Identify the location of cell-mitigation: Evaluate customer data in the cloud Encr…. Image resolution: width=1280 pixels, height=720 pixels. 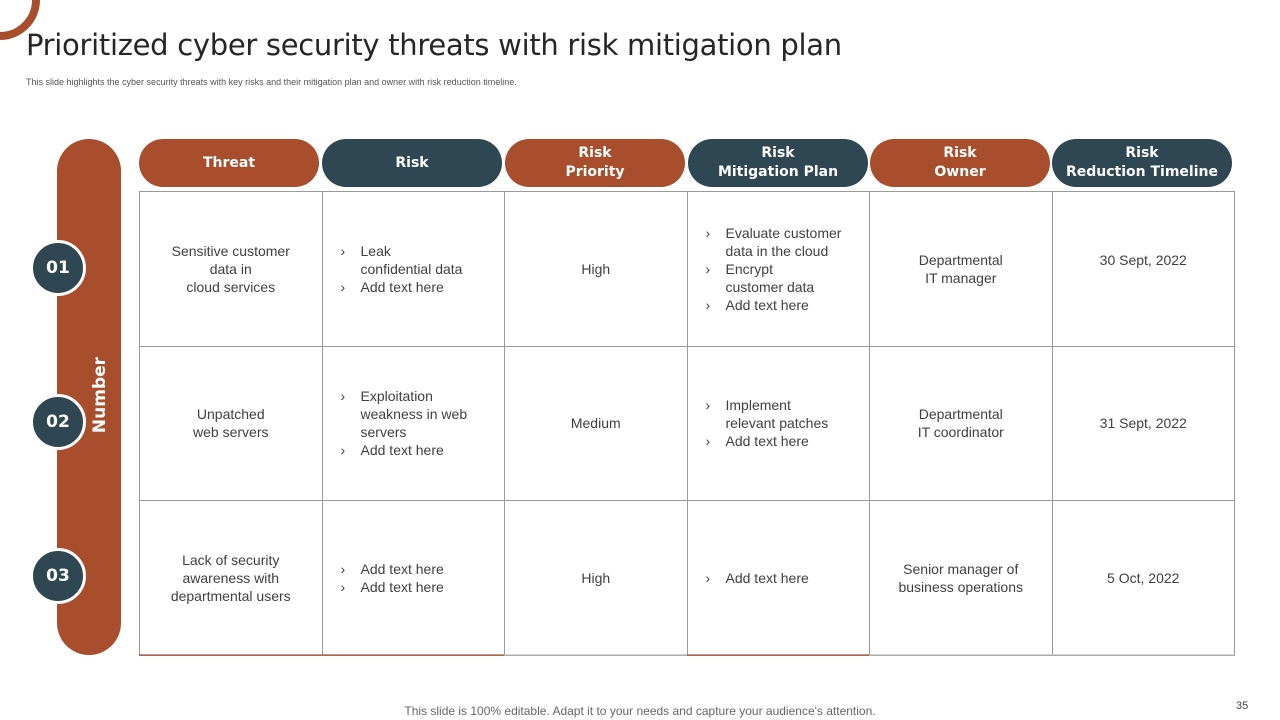
(778, 269).